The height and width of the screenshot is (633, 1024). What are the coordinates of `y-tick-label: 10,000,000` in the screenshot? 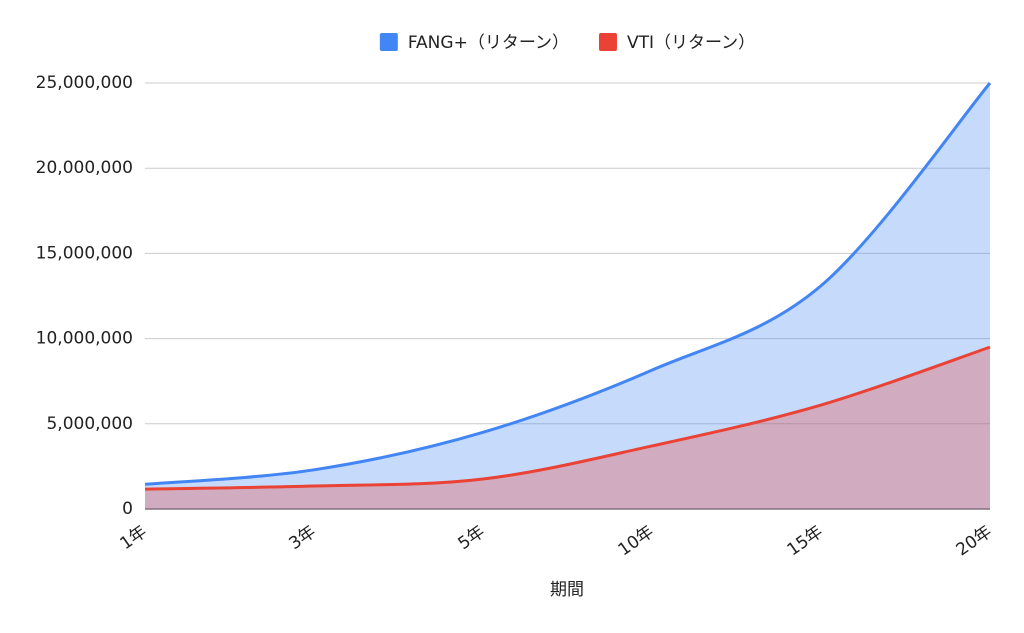 It's located at (84, 339).